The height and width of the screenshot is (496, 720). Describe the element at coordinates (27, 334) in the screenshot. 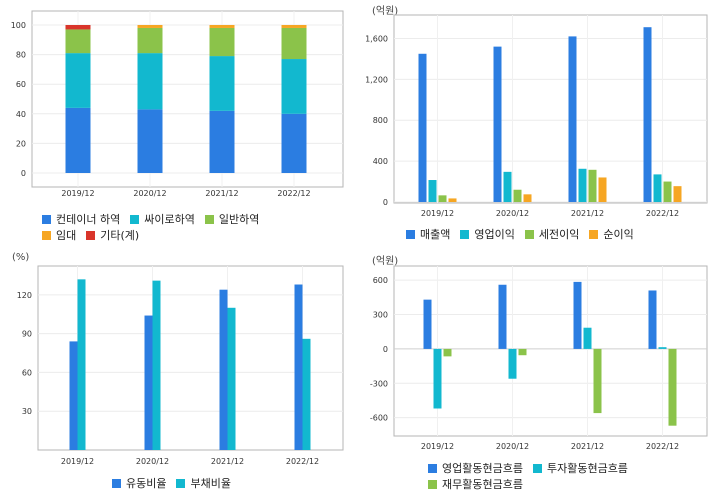

I see `y-tick-label: 90` at that location.